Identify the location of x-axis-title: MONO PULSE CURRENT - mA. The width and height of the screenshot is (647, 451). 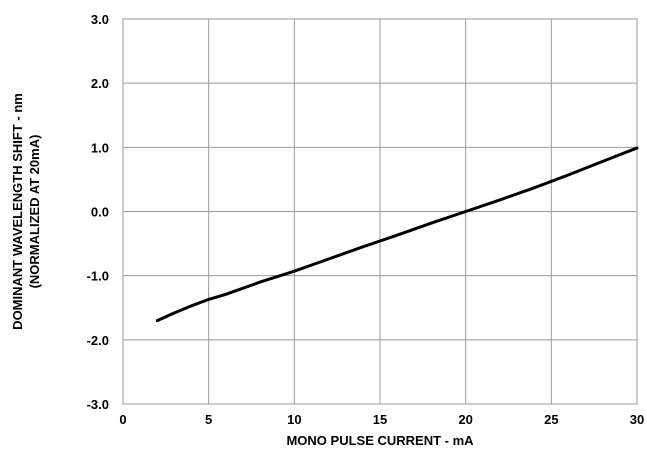
(380, 440).